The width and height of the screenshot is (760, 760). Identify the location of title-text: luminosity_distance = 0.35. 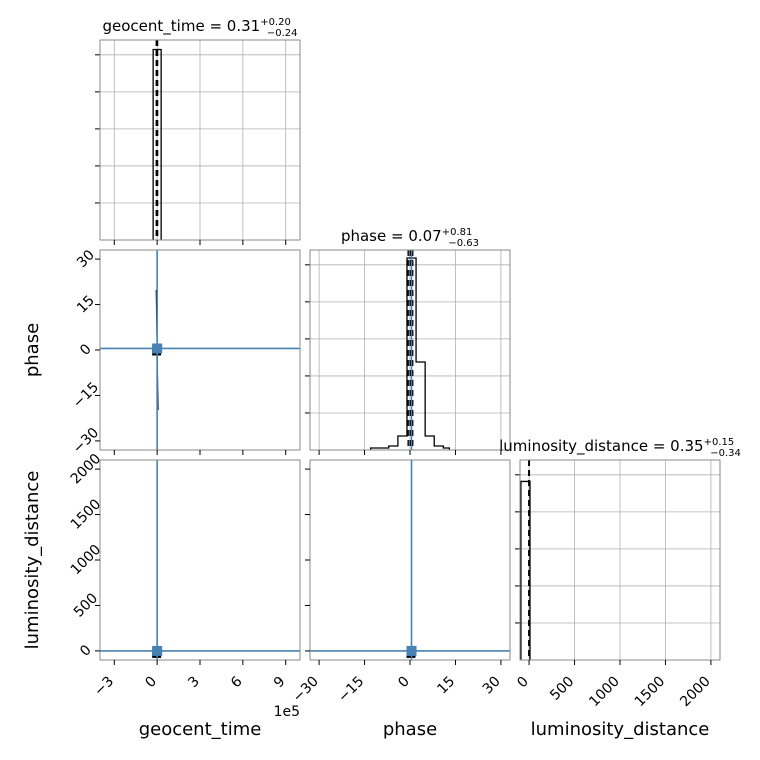
(601, 446).